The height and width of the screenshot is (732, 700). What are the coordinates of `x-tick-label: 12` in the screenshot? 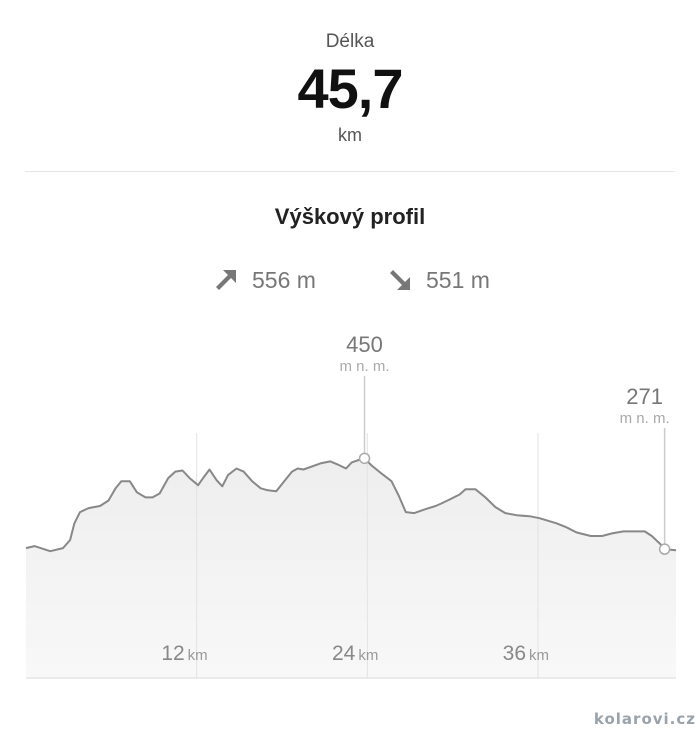 It's located at (172, 653).